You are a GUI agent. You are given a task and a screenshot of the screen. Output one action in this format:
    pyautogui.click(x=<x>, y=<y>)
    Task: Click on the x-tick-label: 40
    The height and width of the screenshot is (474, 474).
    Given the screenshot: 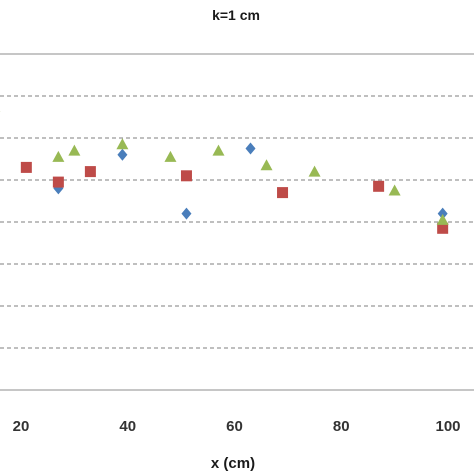 What is the action you would take?
    pyautogui.click(x=127, y=426)
    